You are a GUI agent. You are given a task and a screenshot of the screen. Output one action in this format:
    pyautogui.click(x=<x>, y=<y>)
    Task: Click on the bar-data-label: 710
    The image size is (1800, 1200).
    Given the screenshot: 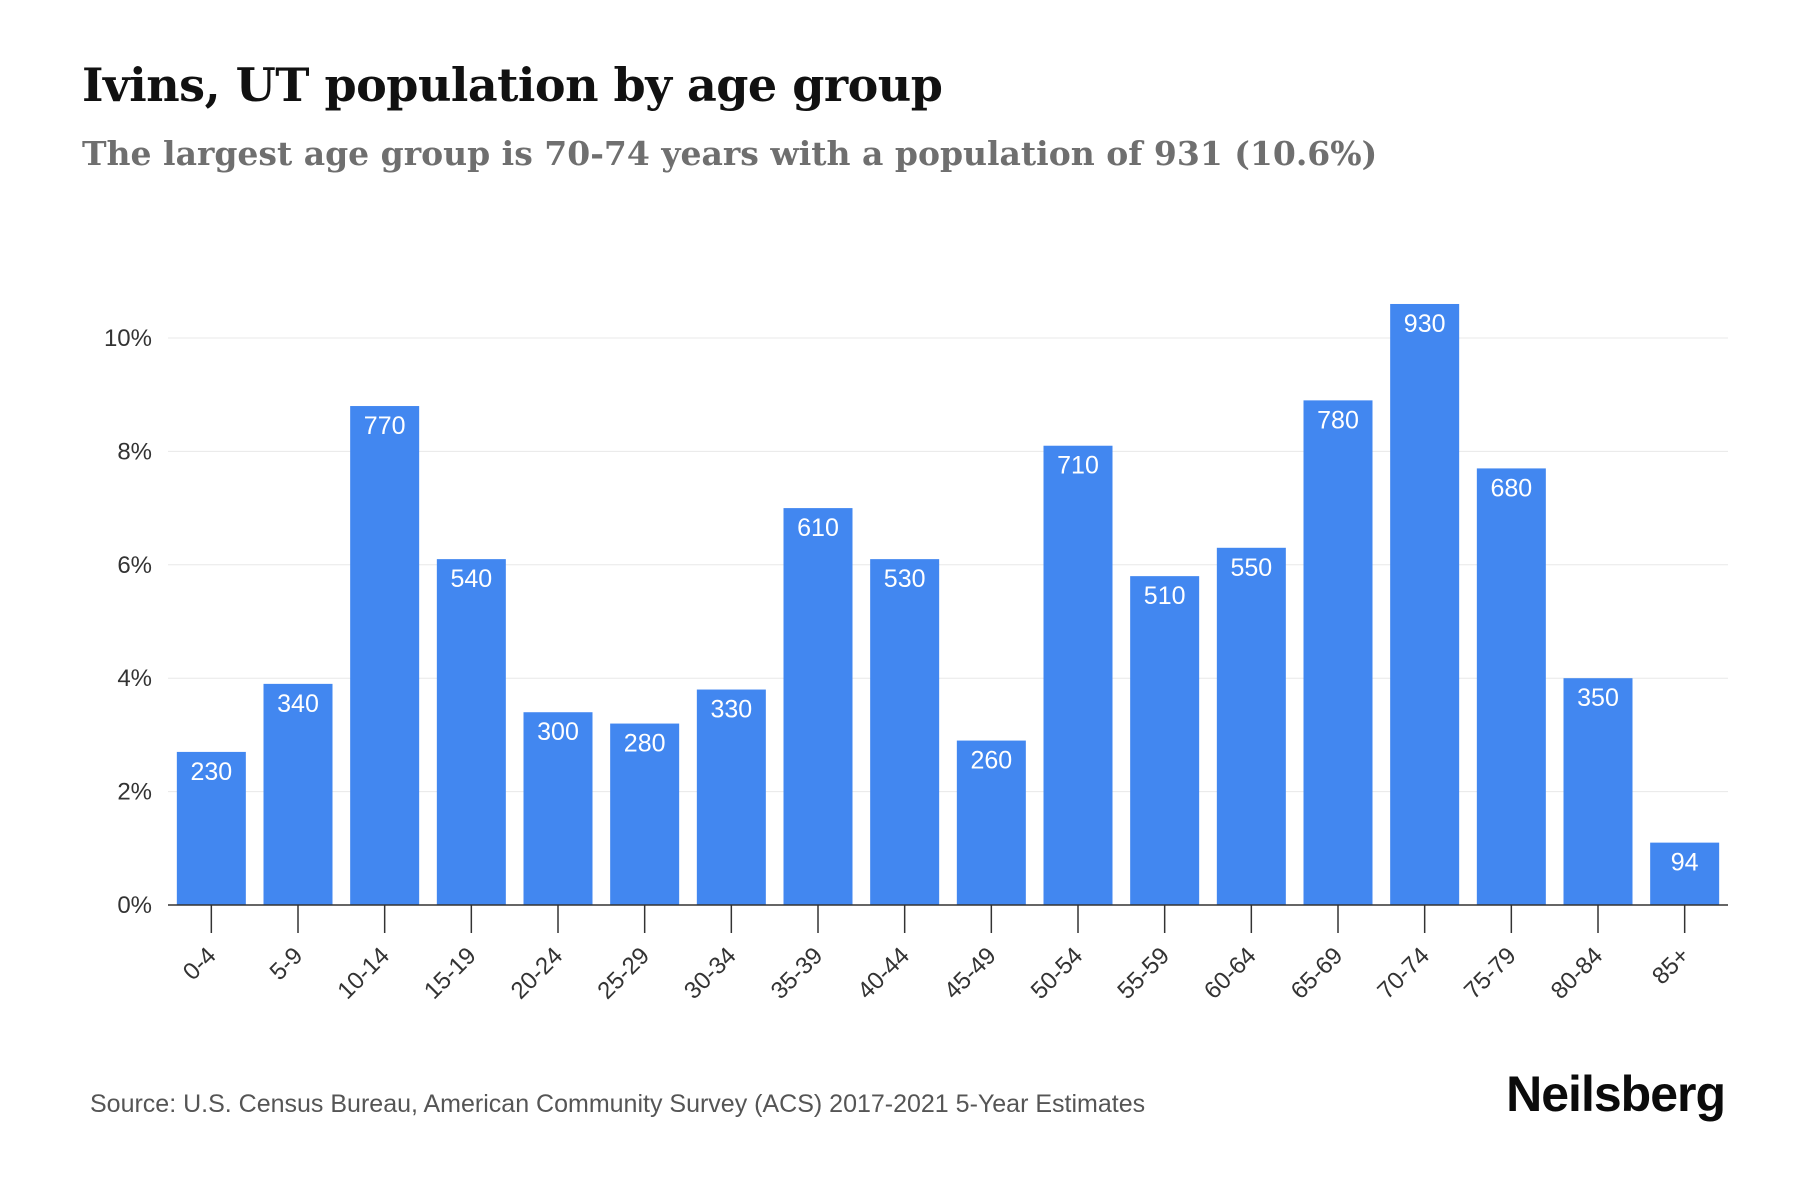 What is the action you would take?
    pyautogui.click(x=1078, y=466)
    